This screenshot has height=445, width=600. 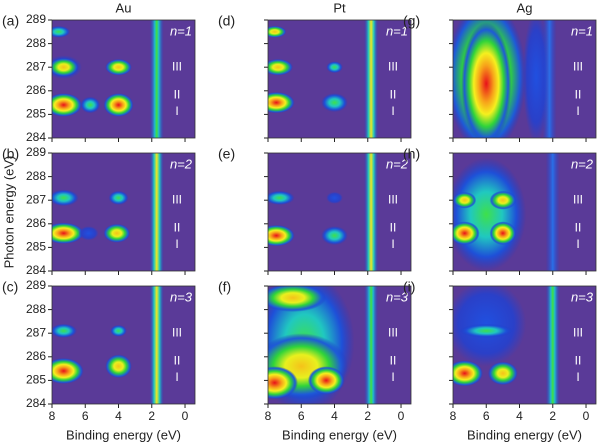 What do you see at coordinates (226, 21) in the screenshot?
I see `panel-label: (d)` at bounding box center [226, 21].